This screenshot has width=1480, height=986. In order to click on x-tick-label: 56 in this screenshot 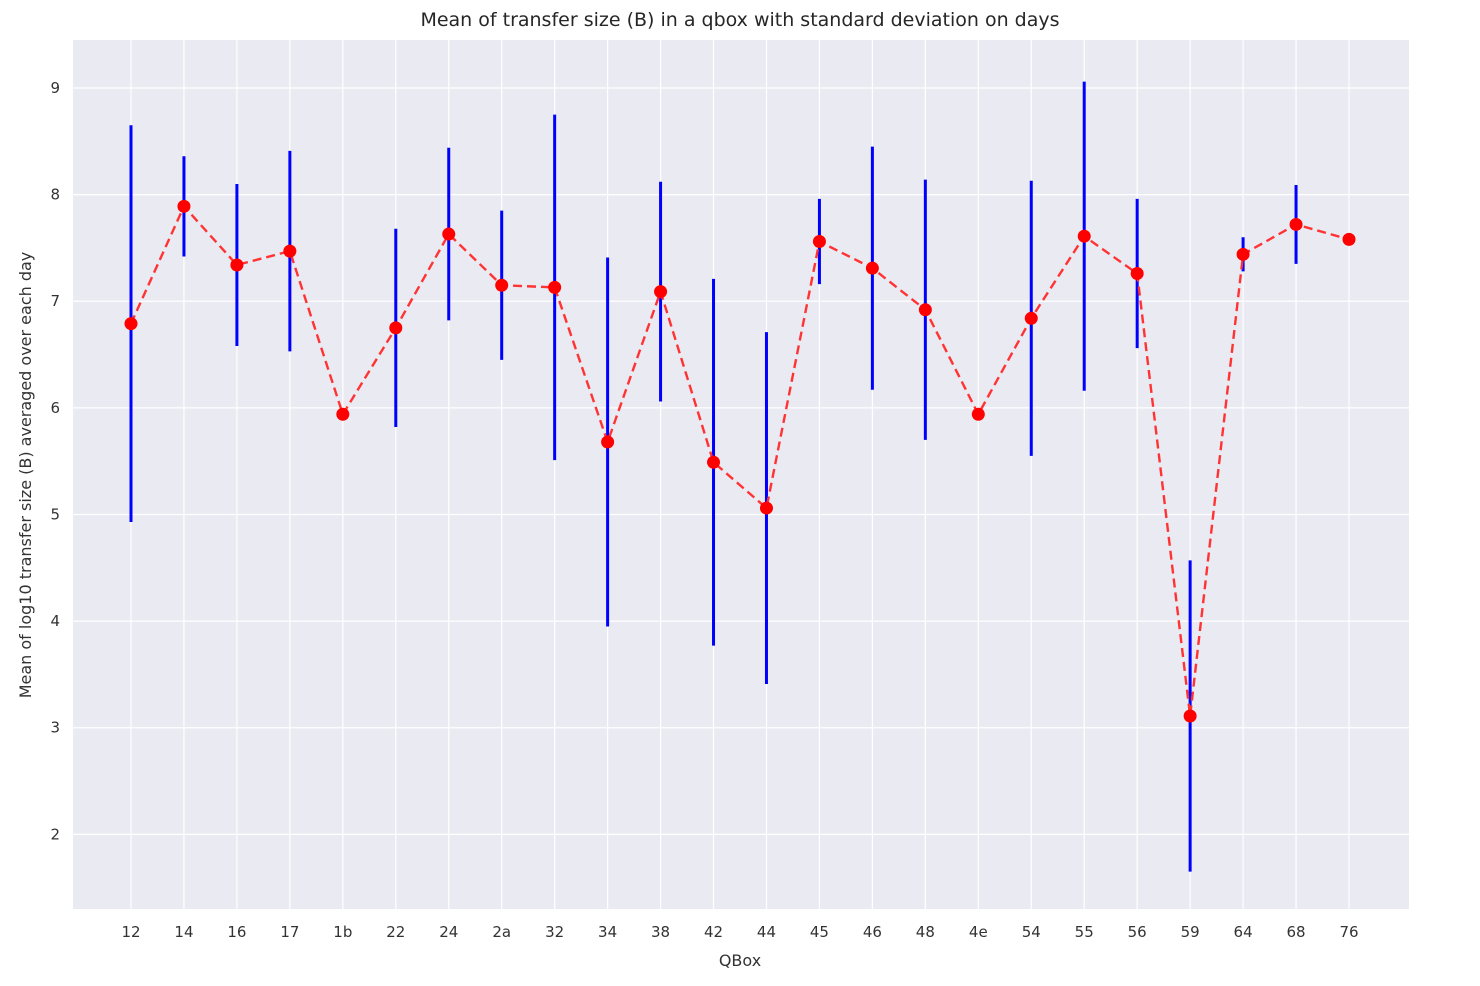, I will do `click(1137, 932)`.